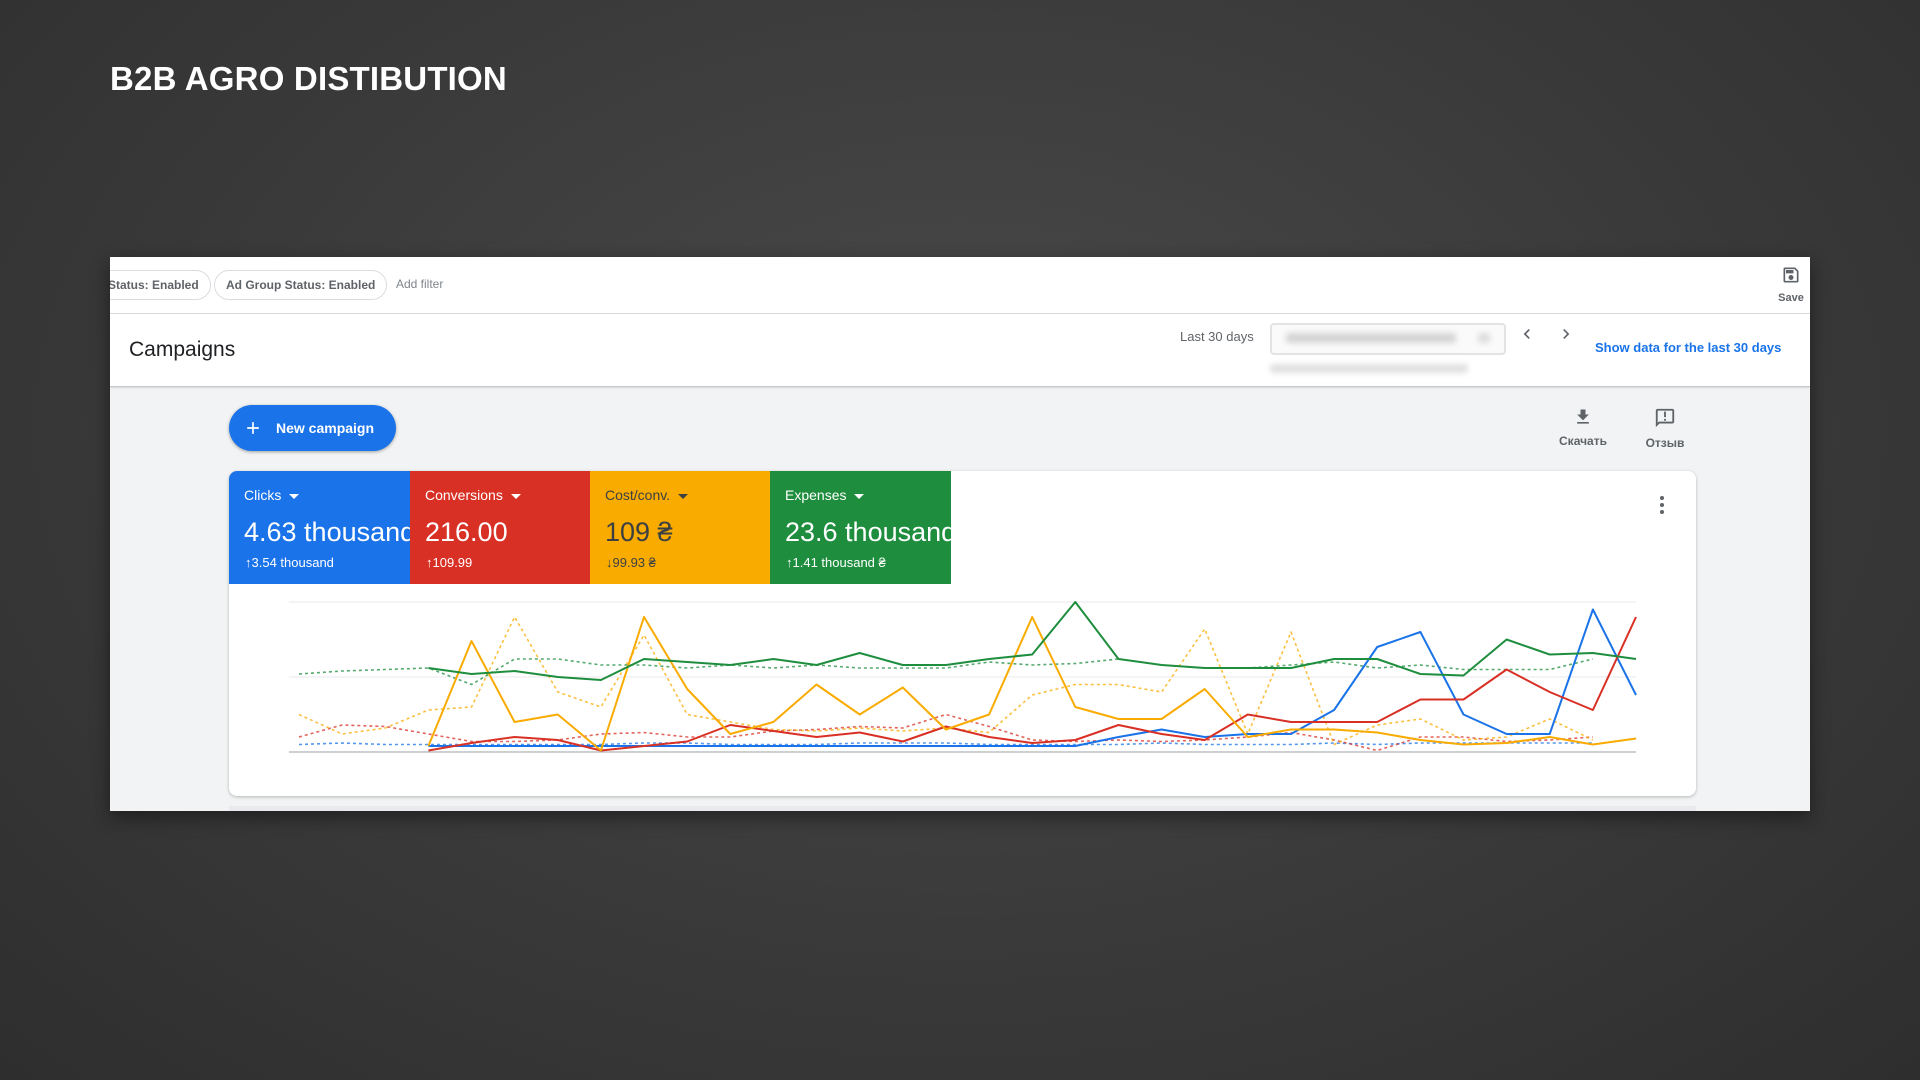  What do you see at coordinates (1369, 368) in the screenshot?
I see `compare-range-blurred` at bounding box center [1369, 368].